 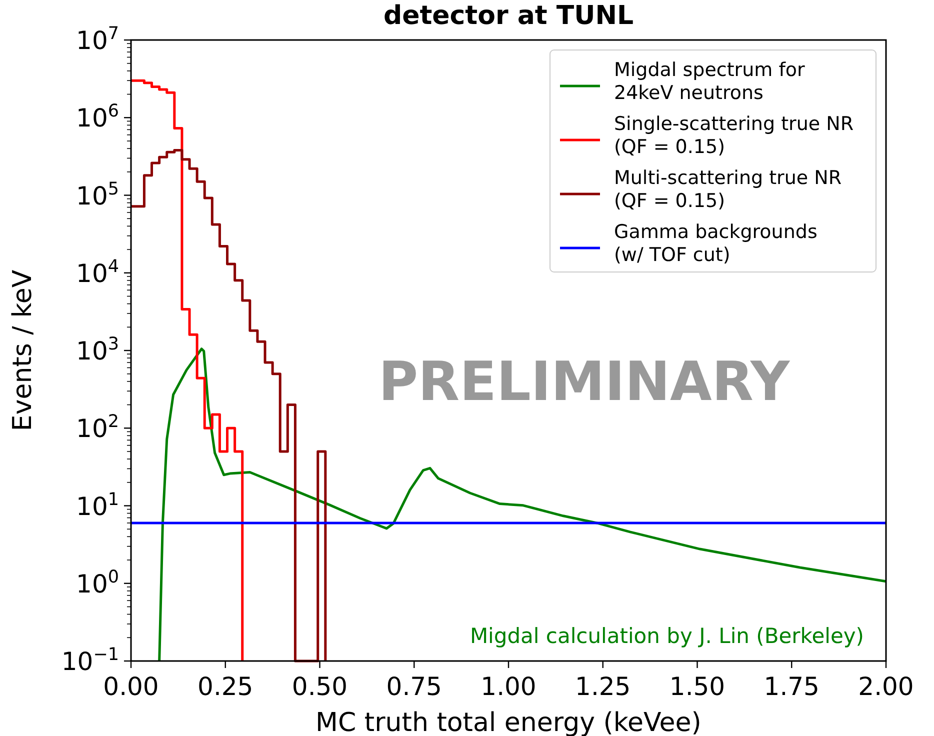 I want to click on x-tick-label: 0.25, so click(x=226, y=686).